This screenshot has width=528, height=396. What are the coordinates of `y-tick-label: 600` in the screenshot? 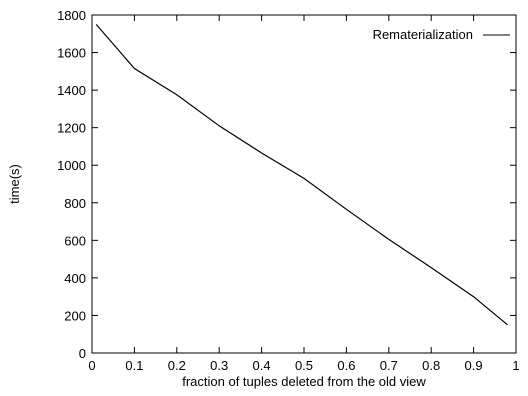 It's located at (75, 240).